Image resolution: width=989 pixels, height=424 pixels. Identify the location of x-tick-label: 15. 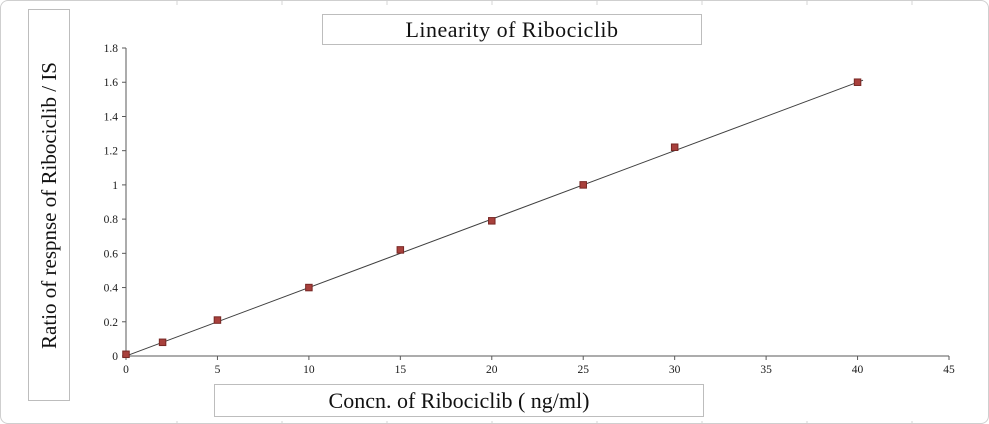
(401, 370).